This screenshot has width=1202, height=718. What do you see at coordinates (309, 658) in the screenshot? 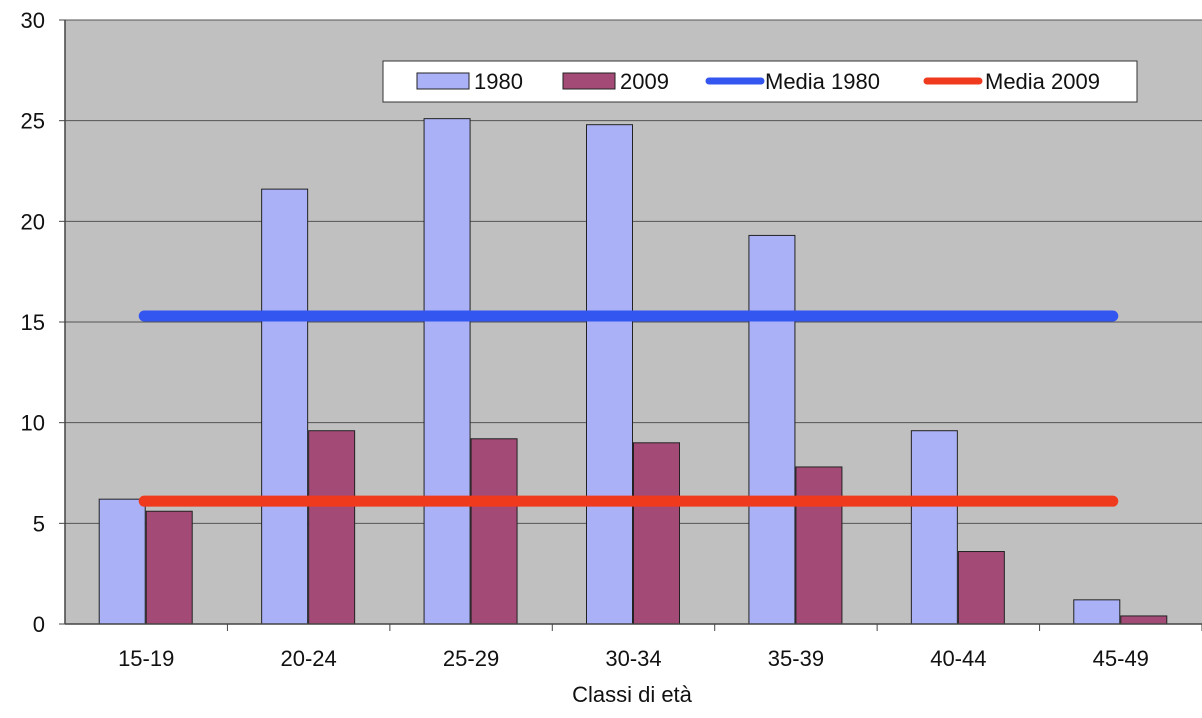
I see `x-tick-label: 20-24` at bounding box center [309, 658].